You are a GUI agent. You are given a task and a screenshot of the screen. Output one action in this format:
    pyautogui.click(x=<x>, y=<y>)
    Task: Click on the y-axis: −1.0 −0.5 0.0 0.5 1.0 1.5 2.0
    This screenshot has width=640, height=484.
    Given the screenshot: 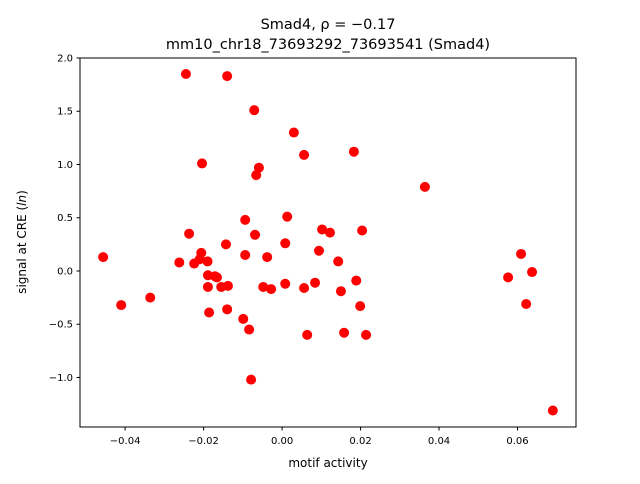 What is the action you would take?
    pyautogui.click(x=64, y=219)
    